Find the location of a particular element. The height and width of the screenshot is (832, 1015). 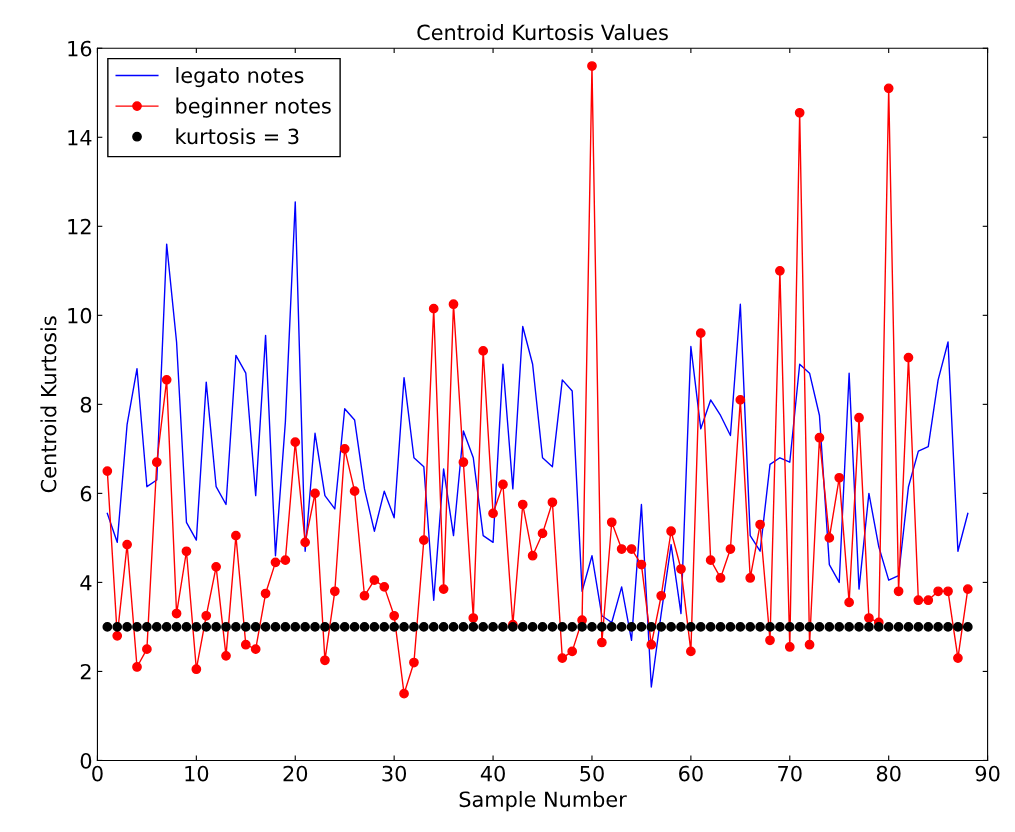

x-axis-title: Sample Number is located at coordinates (543, 801).